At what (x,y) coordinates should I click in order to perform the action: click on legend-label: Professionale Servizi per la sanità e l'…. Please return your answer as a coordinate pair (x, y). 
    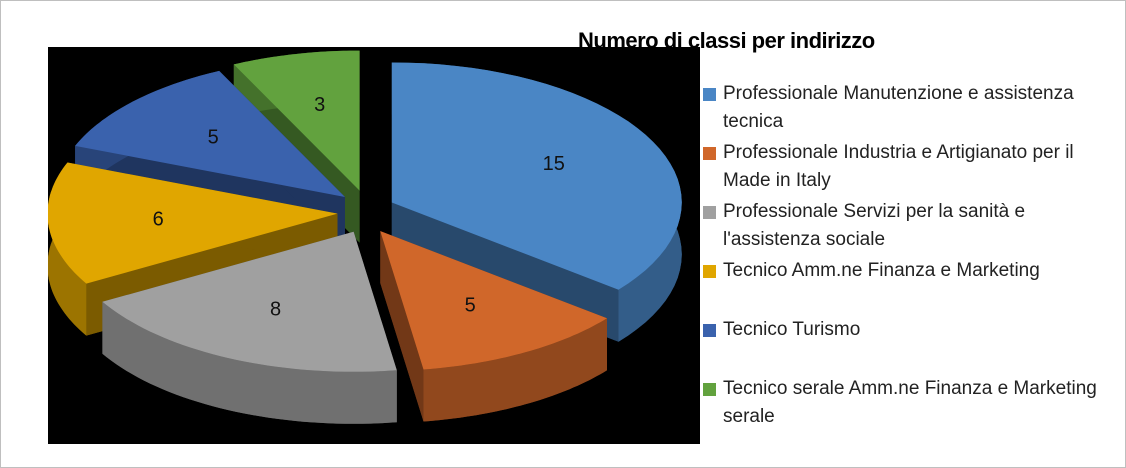
    Looking at the image, I should click on (874, 225).